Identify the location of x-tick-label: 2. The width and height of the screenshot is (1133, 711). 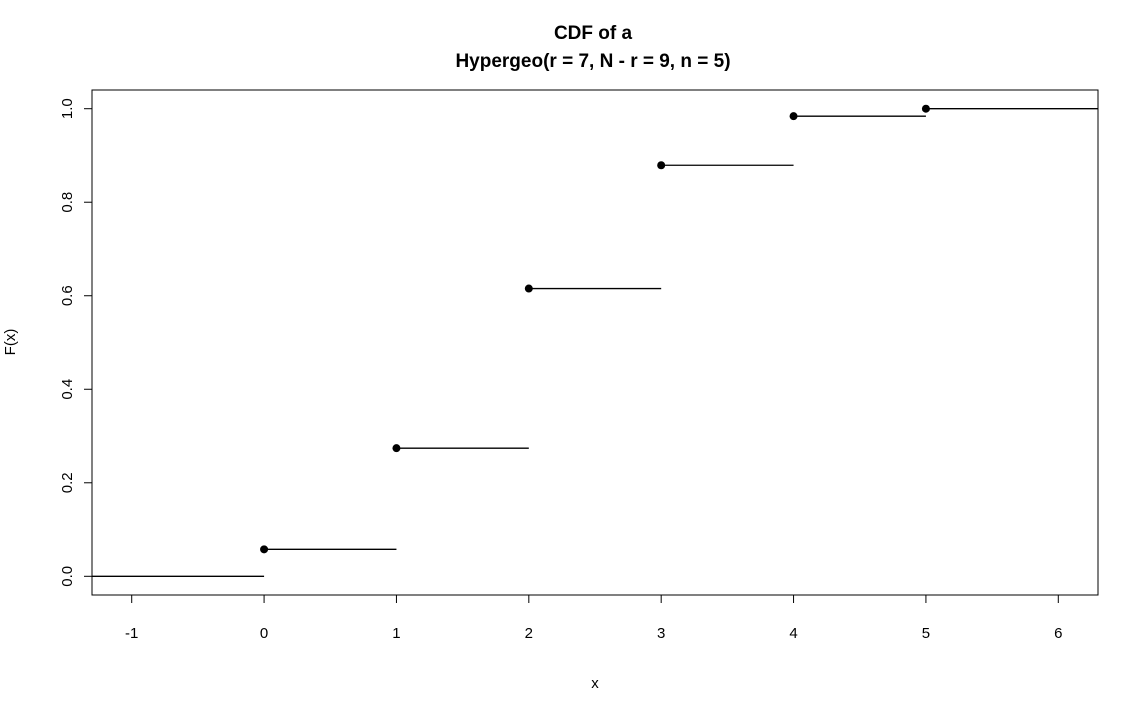
(529, 633).